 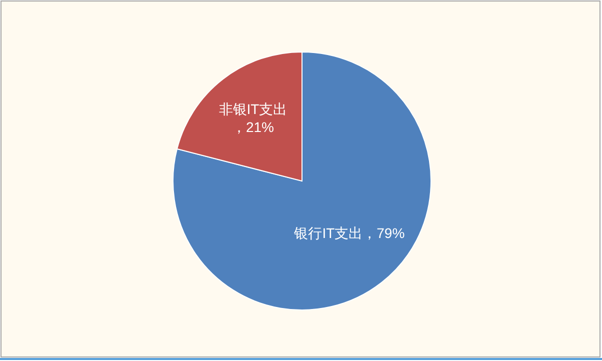 What do you see at coordinates (253, 127) in the screenshot?
I see `data-label: ，21%` at bounding box center [253, 127].